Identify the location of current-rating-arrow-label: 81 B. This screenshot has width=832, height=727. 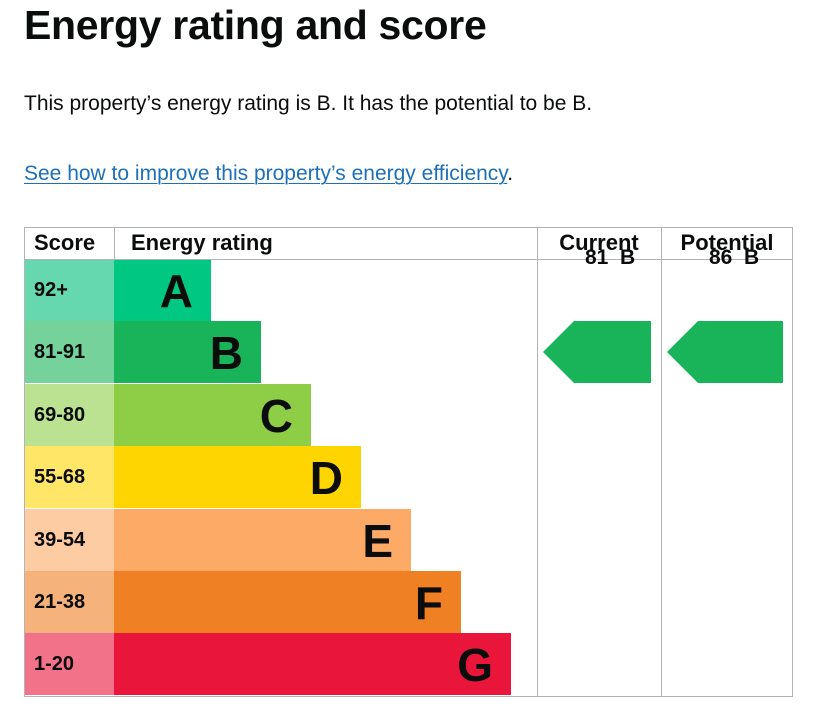
(610, 257).